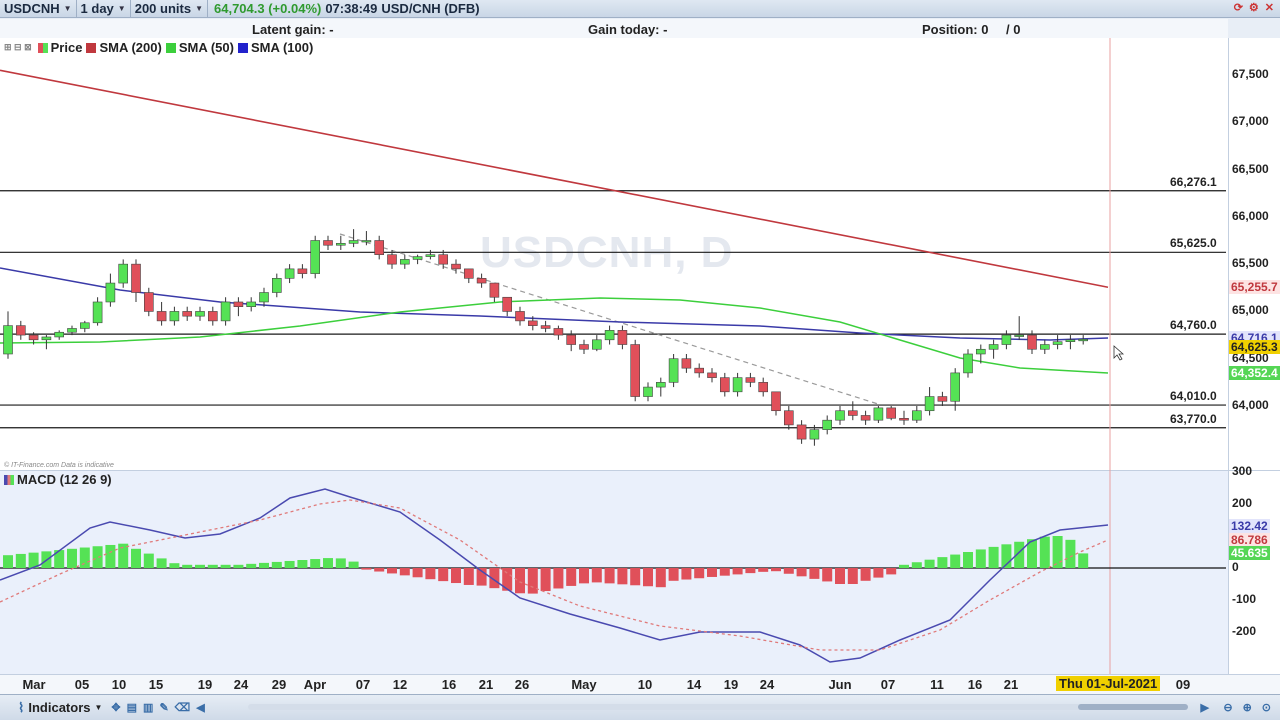 The width and height of the screenshot is (1280, 720). What do you see at coordinates (888, 684) in the screenshot?
I see `date-tick-label: 07` at bounding box center [888, 684].